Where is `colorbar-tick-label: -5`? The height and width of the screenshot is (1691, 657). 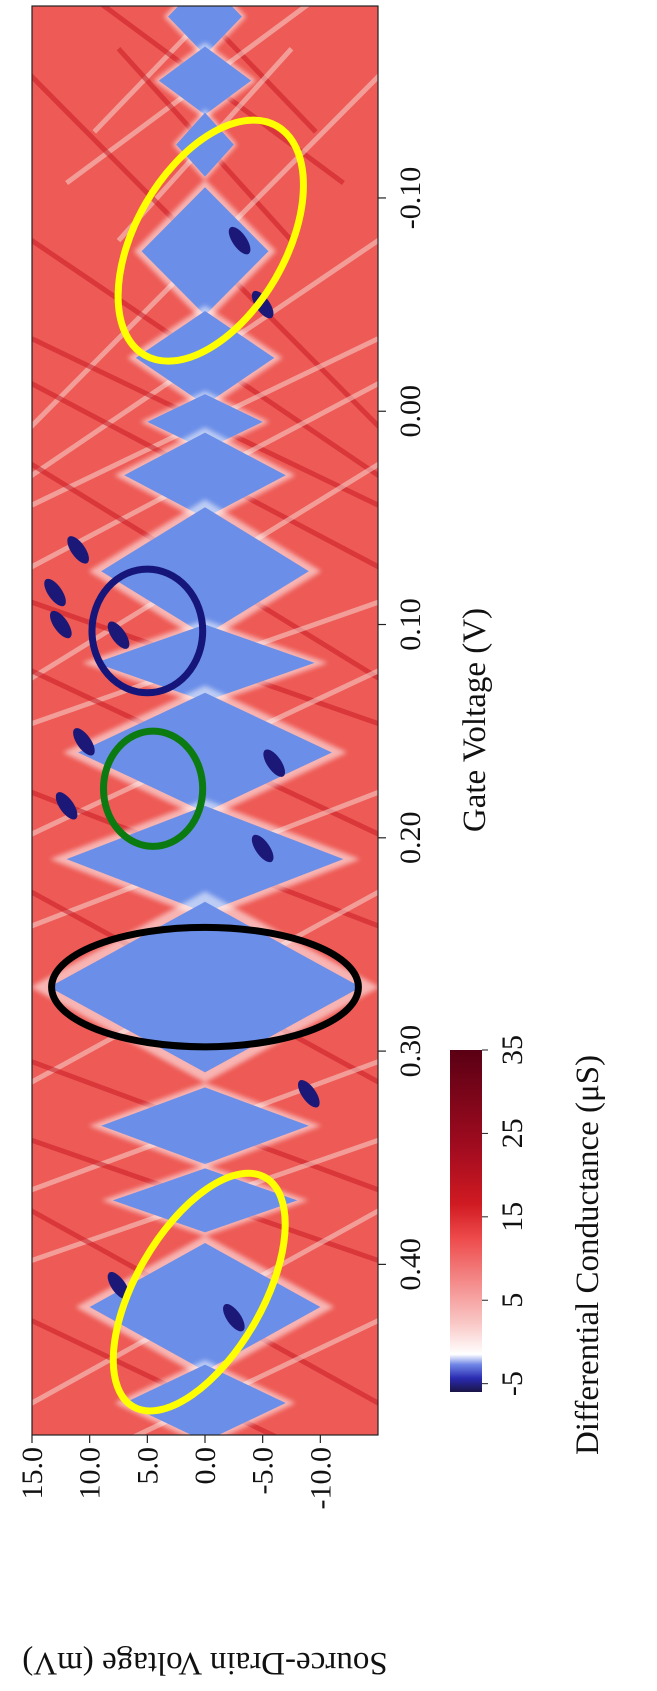
colorbar-tick-label: -5 is located at coordinates (512, 1383).